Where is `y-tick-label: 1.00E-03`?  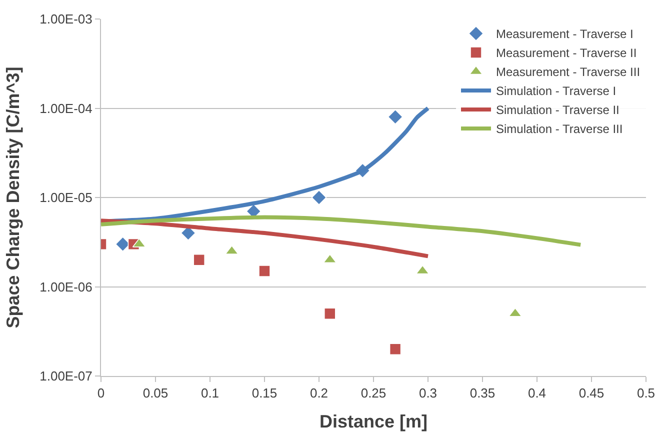
y-tick-label: 1.00E-03 is located at coordinates (66, 19).